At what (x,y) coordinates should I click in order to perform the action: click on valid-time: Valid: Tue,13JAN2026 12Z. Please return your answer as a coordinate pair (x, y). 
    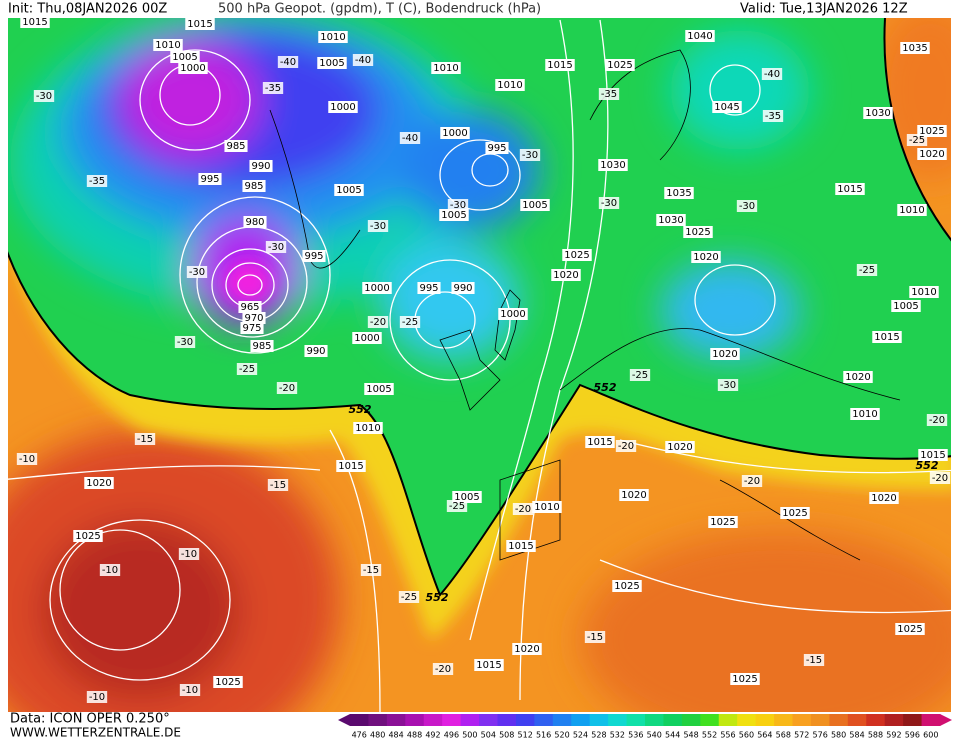
    Looking at the image, I should click on (824, 9).